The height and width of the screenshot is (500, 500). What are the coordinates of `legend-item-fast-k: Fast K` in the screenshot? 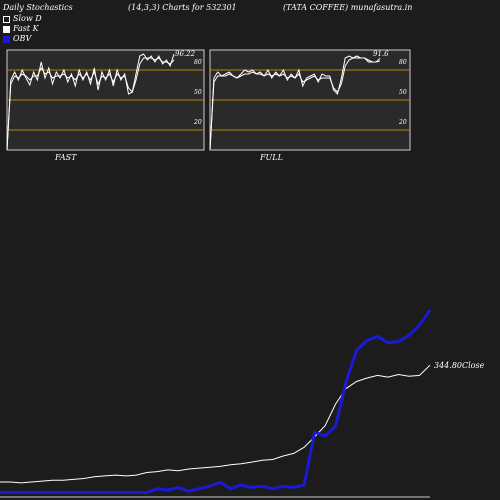 It's located at (22, 29).